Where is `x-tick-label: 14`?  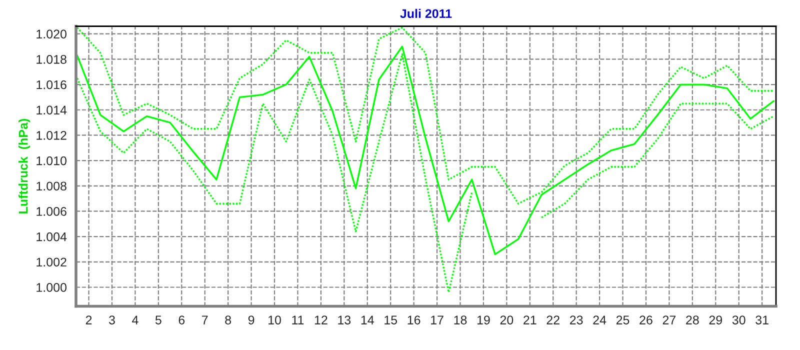 x-tick-label: 14 is located at coordinates (367, 320).